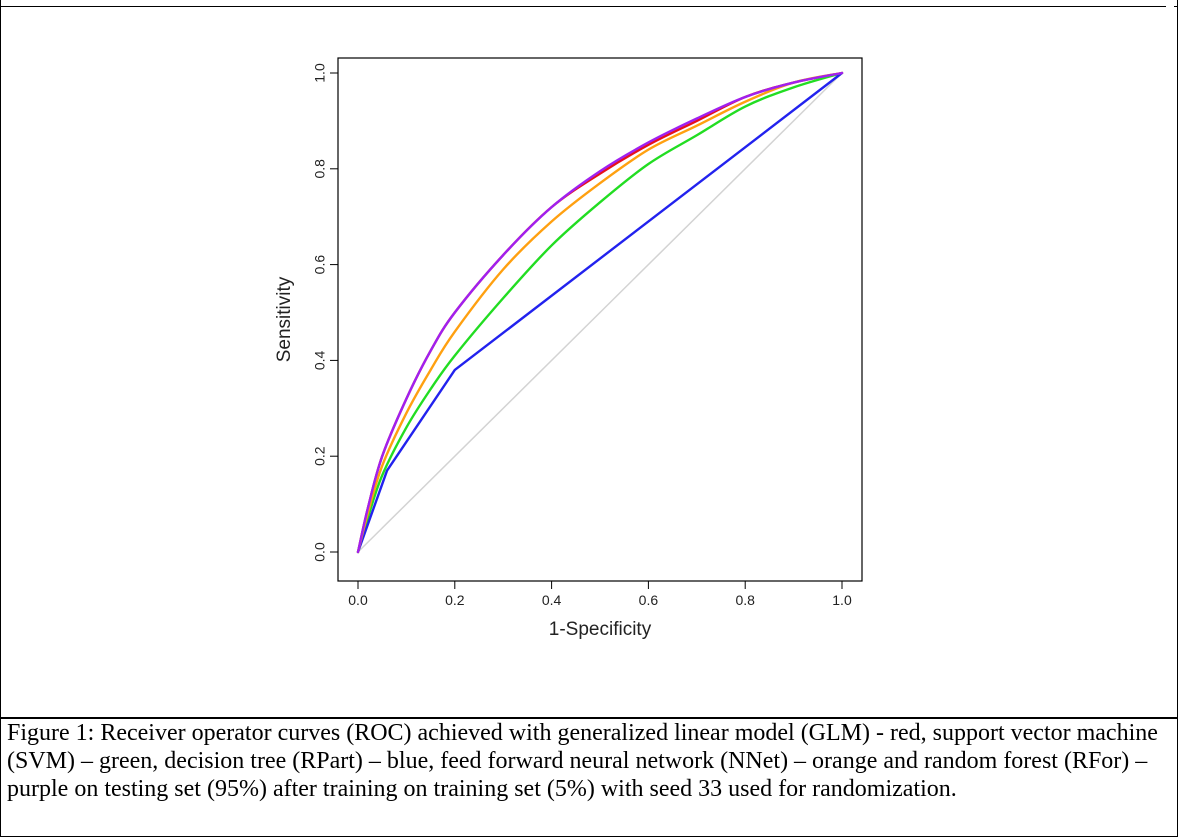  I want to click on x-tick-label: 0.6, so click(649, 600).